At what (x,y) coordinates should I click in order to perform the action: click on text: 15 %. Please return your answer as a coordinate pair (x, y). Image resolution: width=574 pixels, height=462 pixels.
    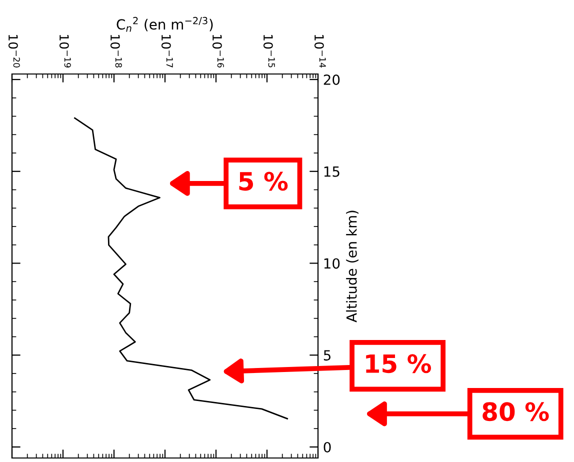
    Looking at the image, I should click on (399, 364).